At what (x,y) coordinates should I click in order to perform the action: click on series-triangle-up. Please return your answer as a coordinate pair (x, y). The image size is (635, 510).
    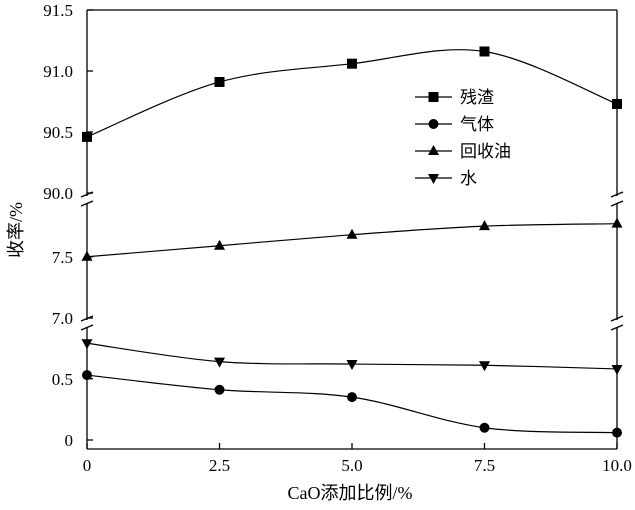
    Looking at the image, I should click on (352, 239).